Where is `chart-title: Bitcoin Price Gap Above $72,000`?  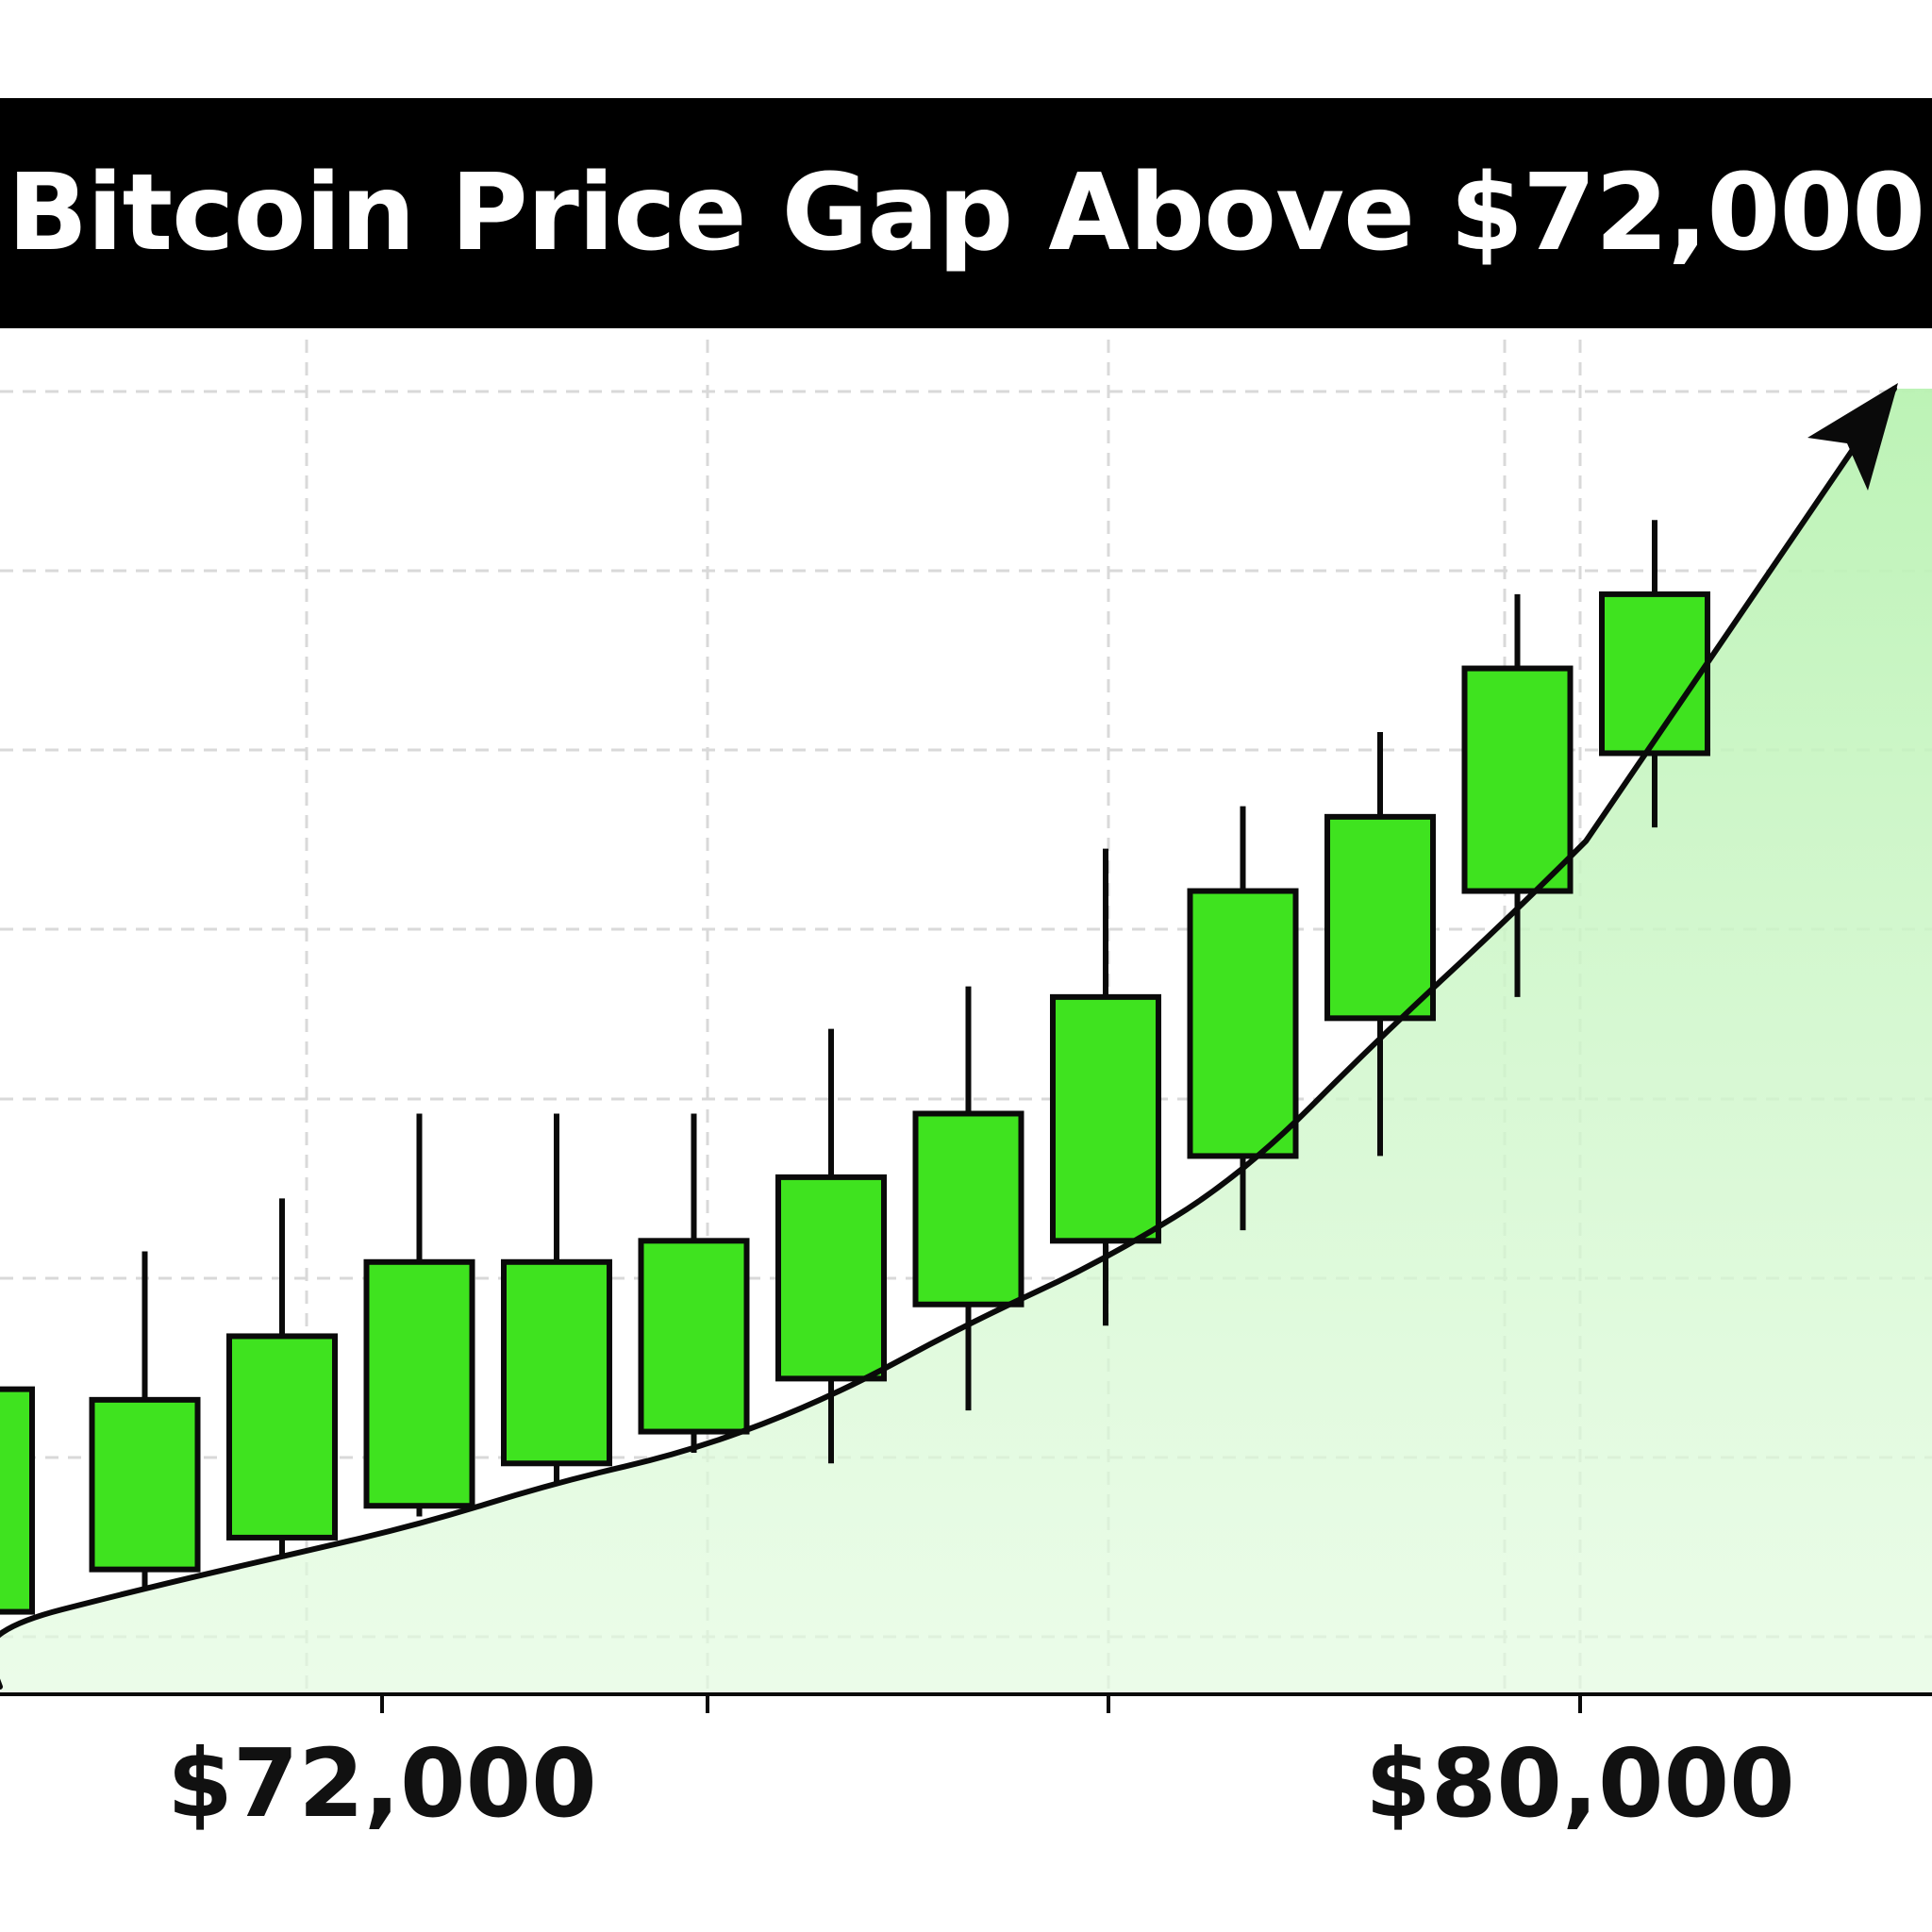 chart-title: Bitcoin Price Gap Above $72,000 is located at coordinates (966, 213).